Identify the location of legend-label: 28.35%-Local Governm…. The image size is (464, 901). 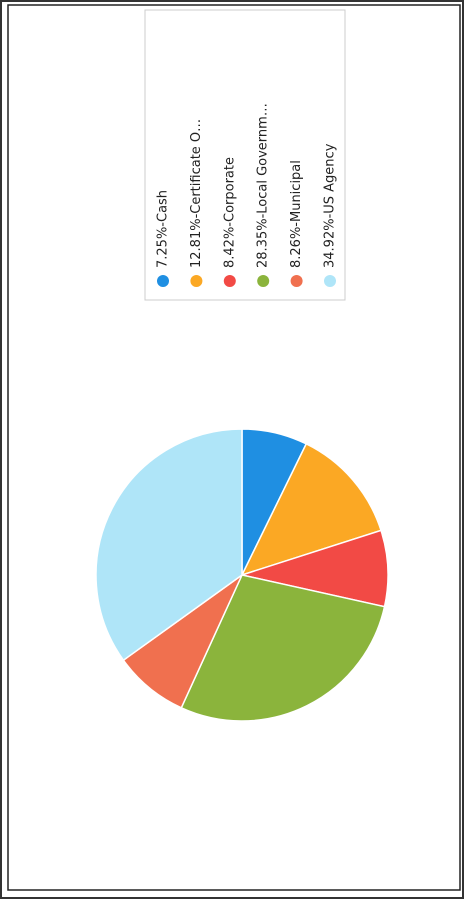
(263, 185).